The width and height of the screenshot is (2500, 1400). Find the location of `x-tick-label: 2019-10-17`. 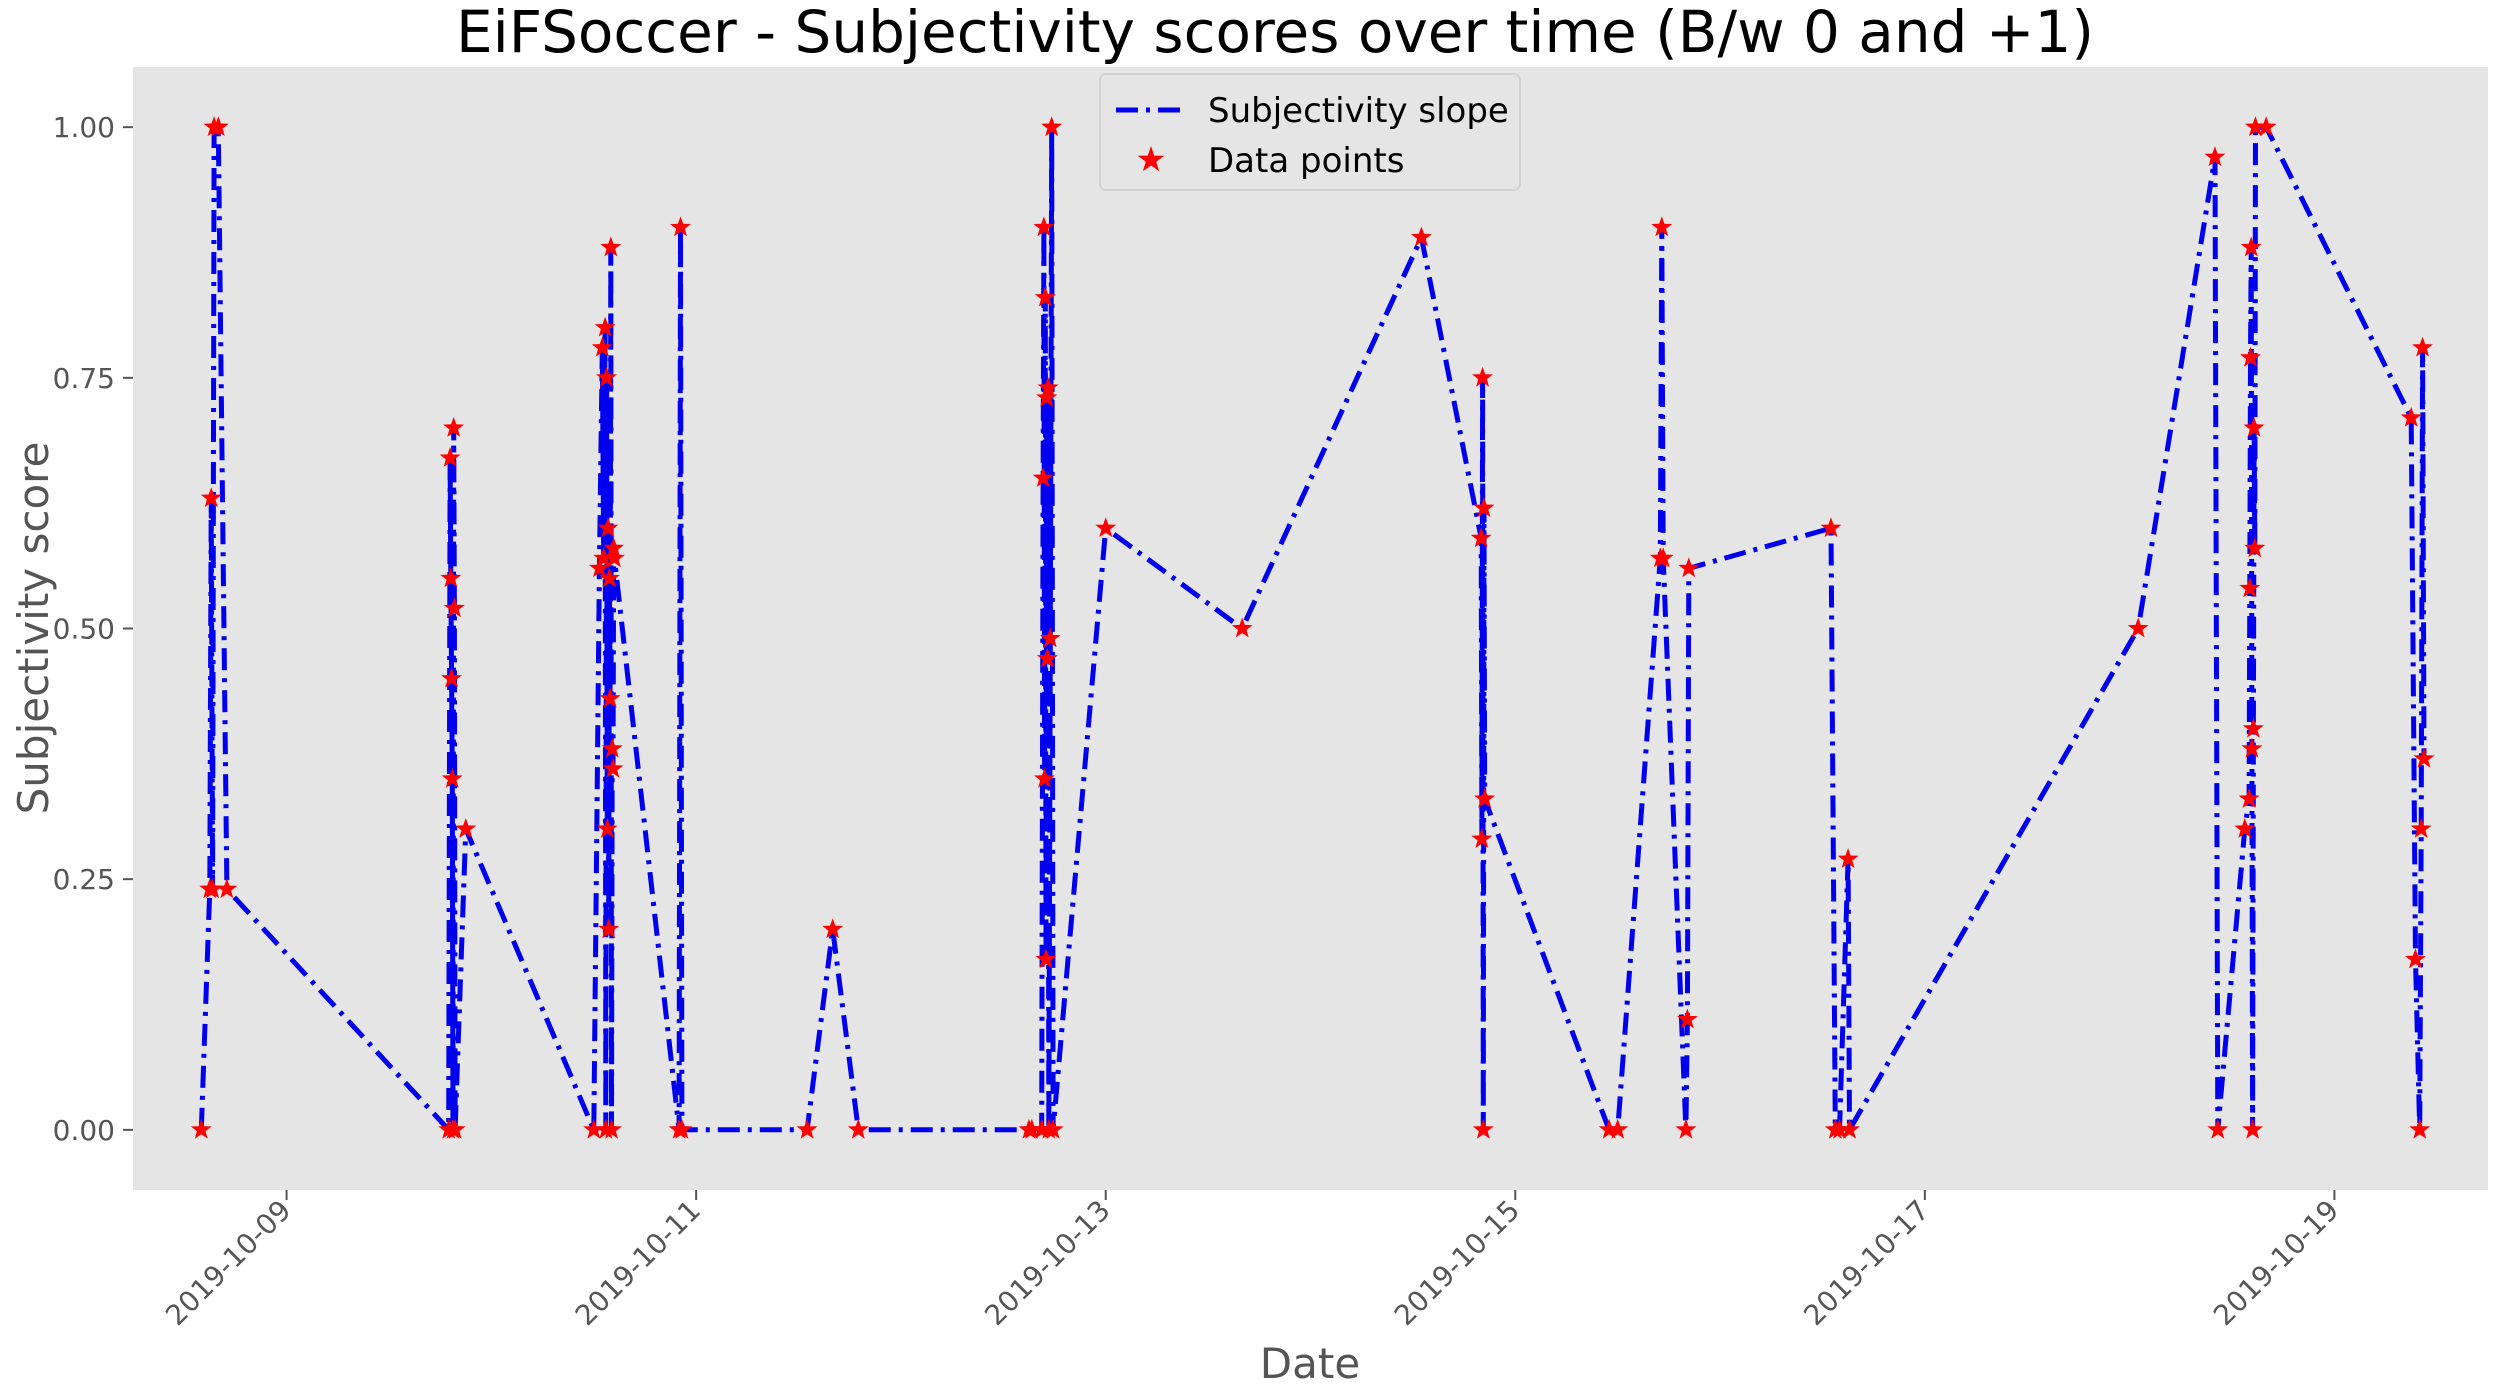

x-tick-label: 2019-10-17 is located at coordinates (1866, 1263).